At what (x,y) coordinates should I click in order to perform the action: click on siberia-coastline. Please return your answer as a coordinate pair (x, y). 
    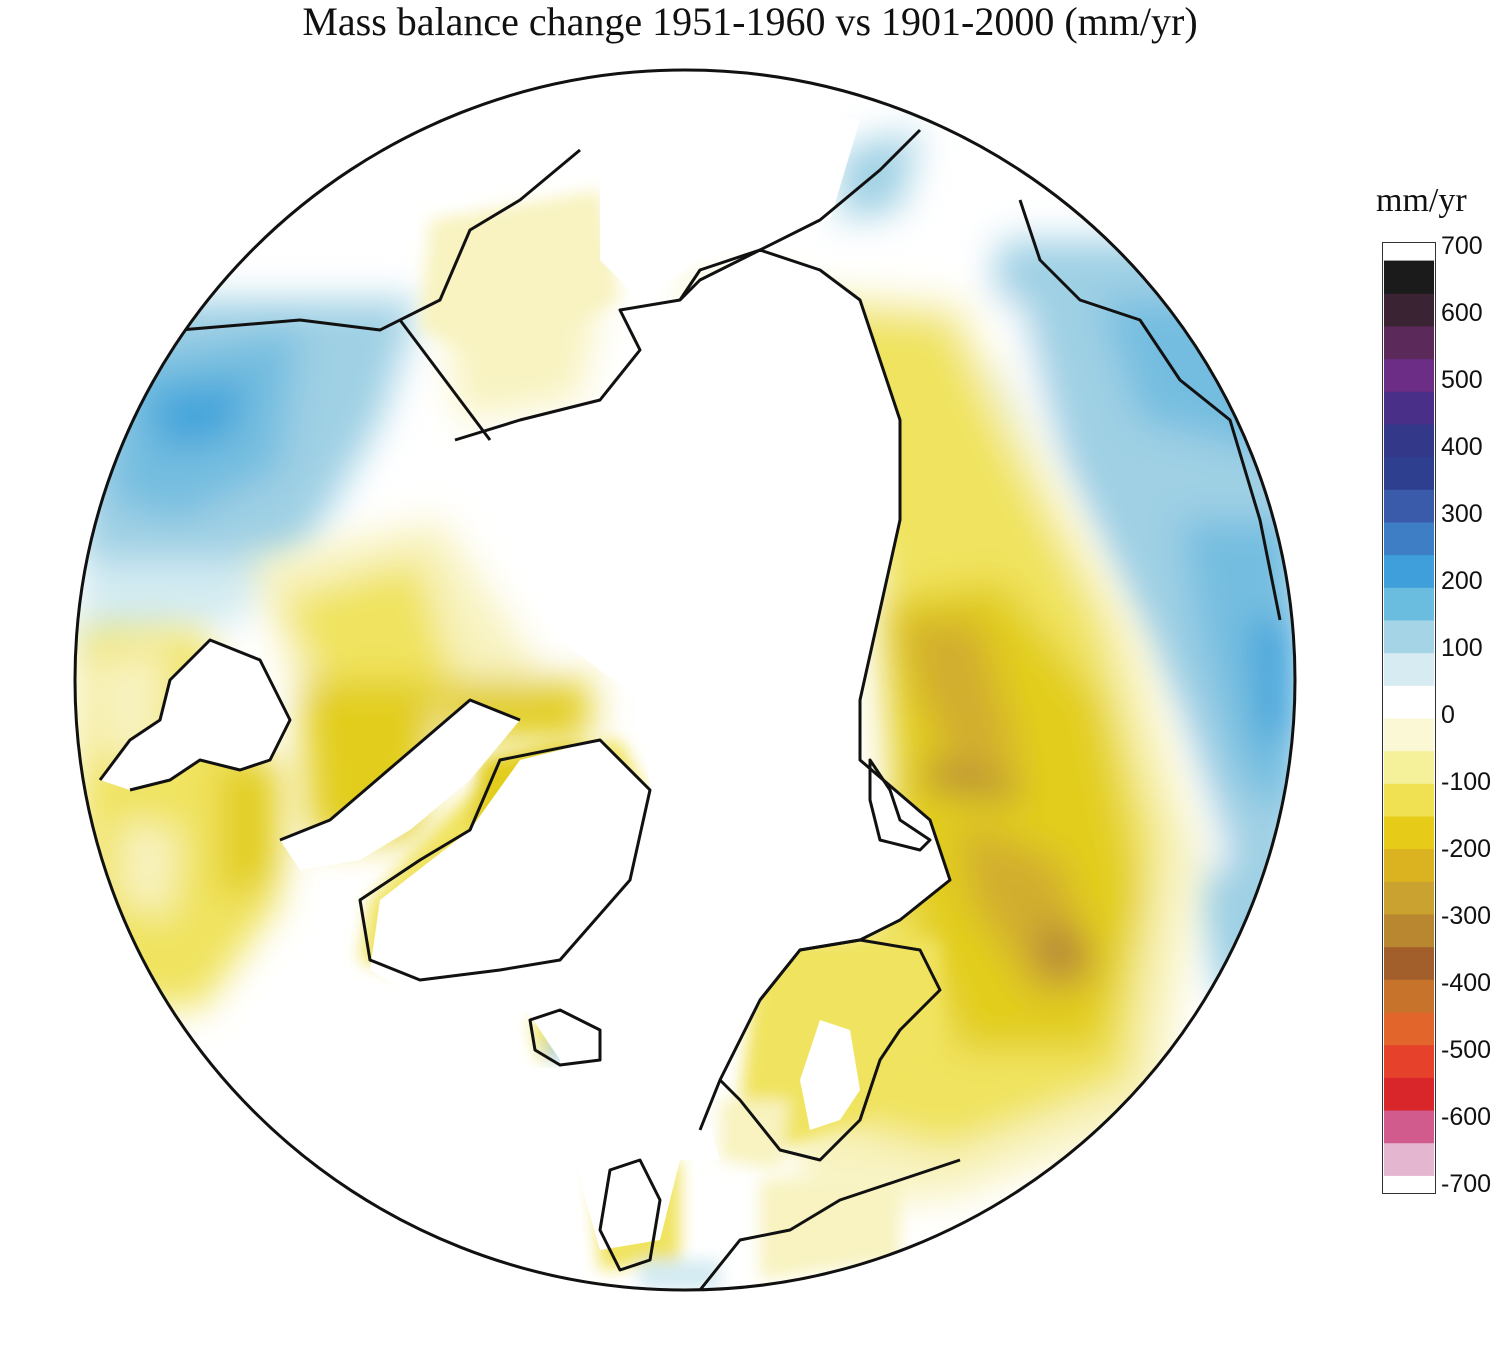
    Looking at the image, I should click on (800, 214).